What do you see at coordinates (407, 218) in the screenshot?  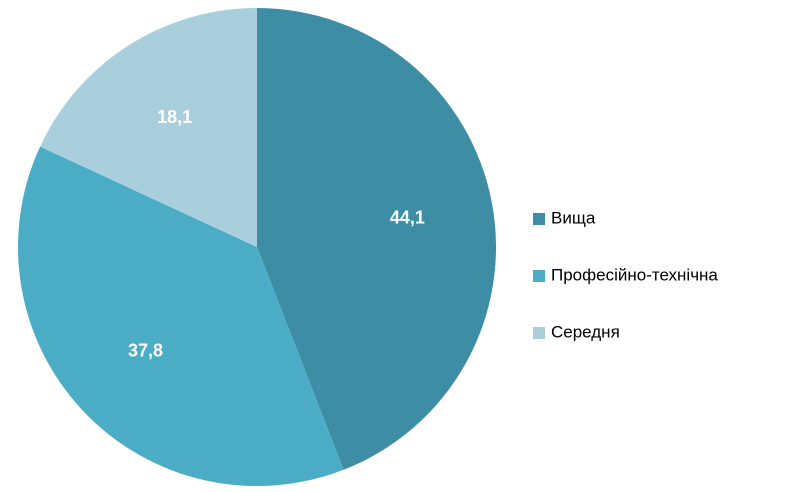 I see `data-label: 44,1` at bounding box center [407, 218].